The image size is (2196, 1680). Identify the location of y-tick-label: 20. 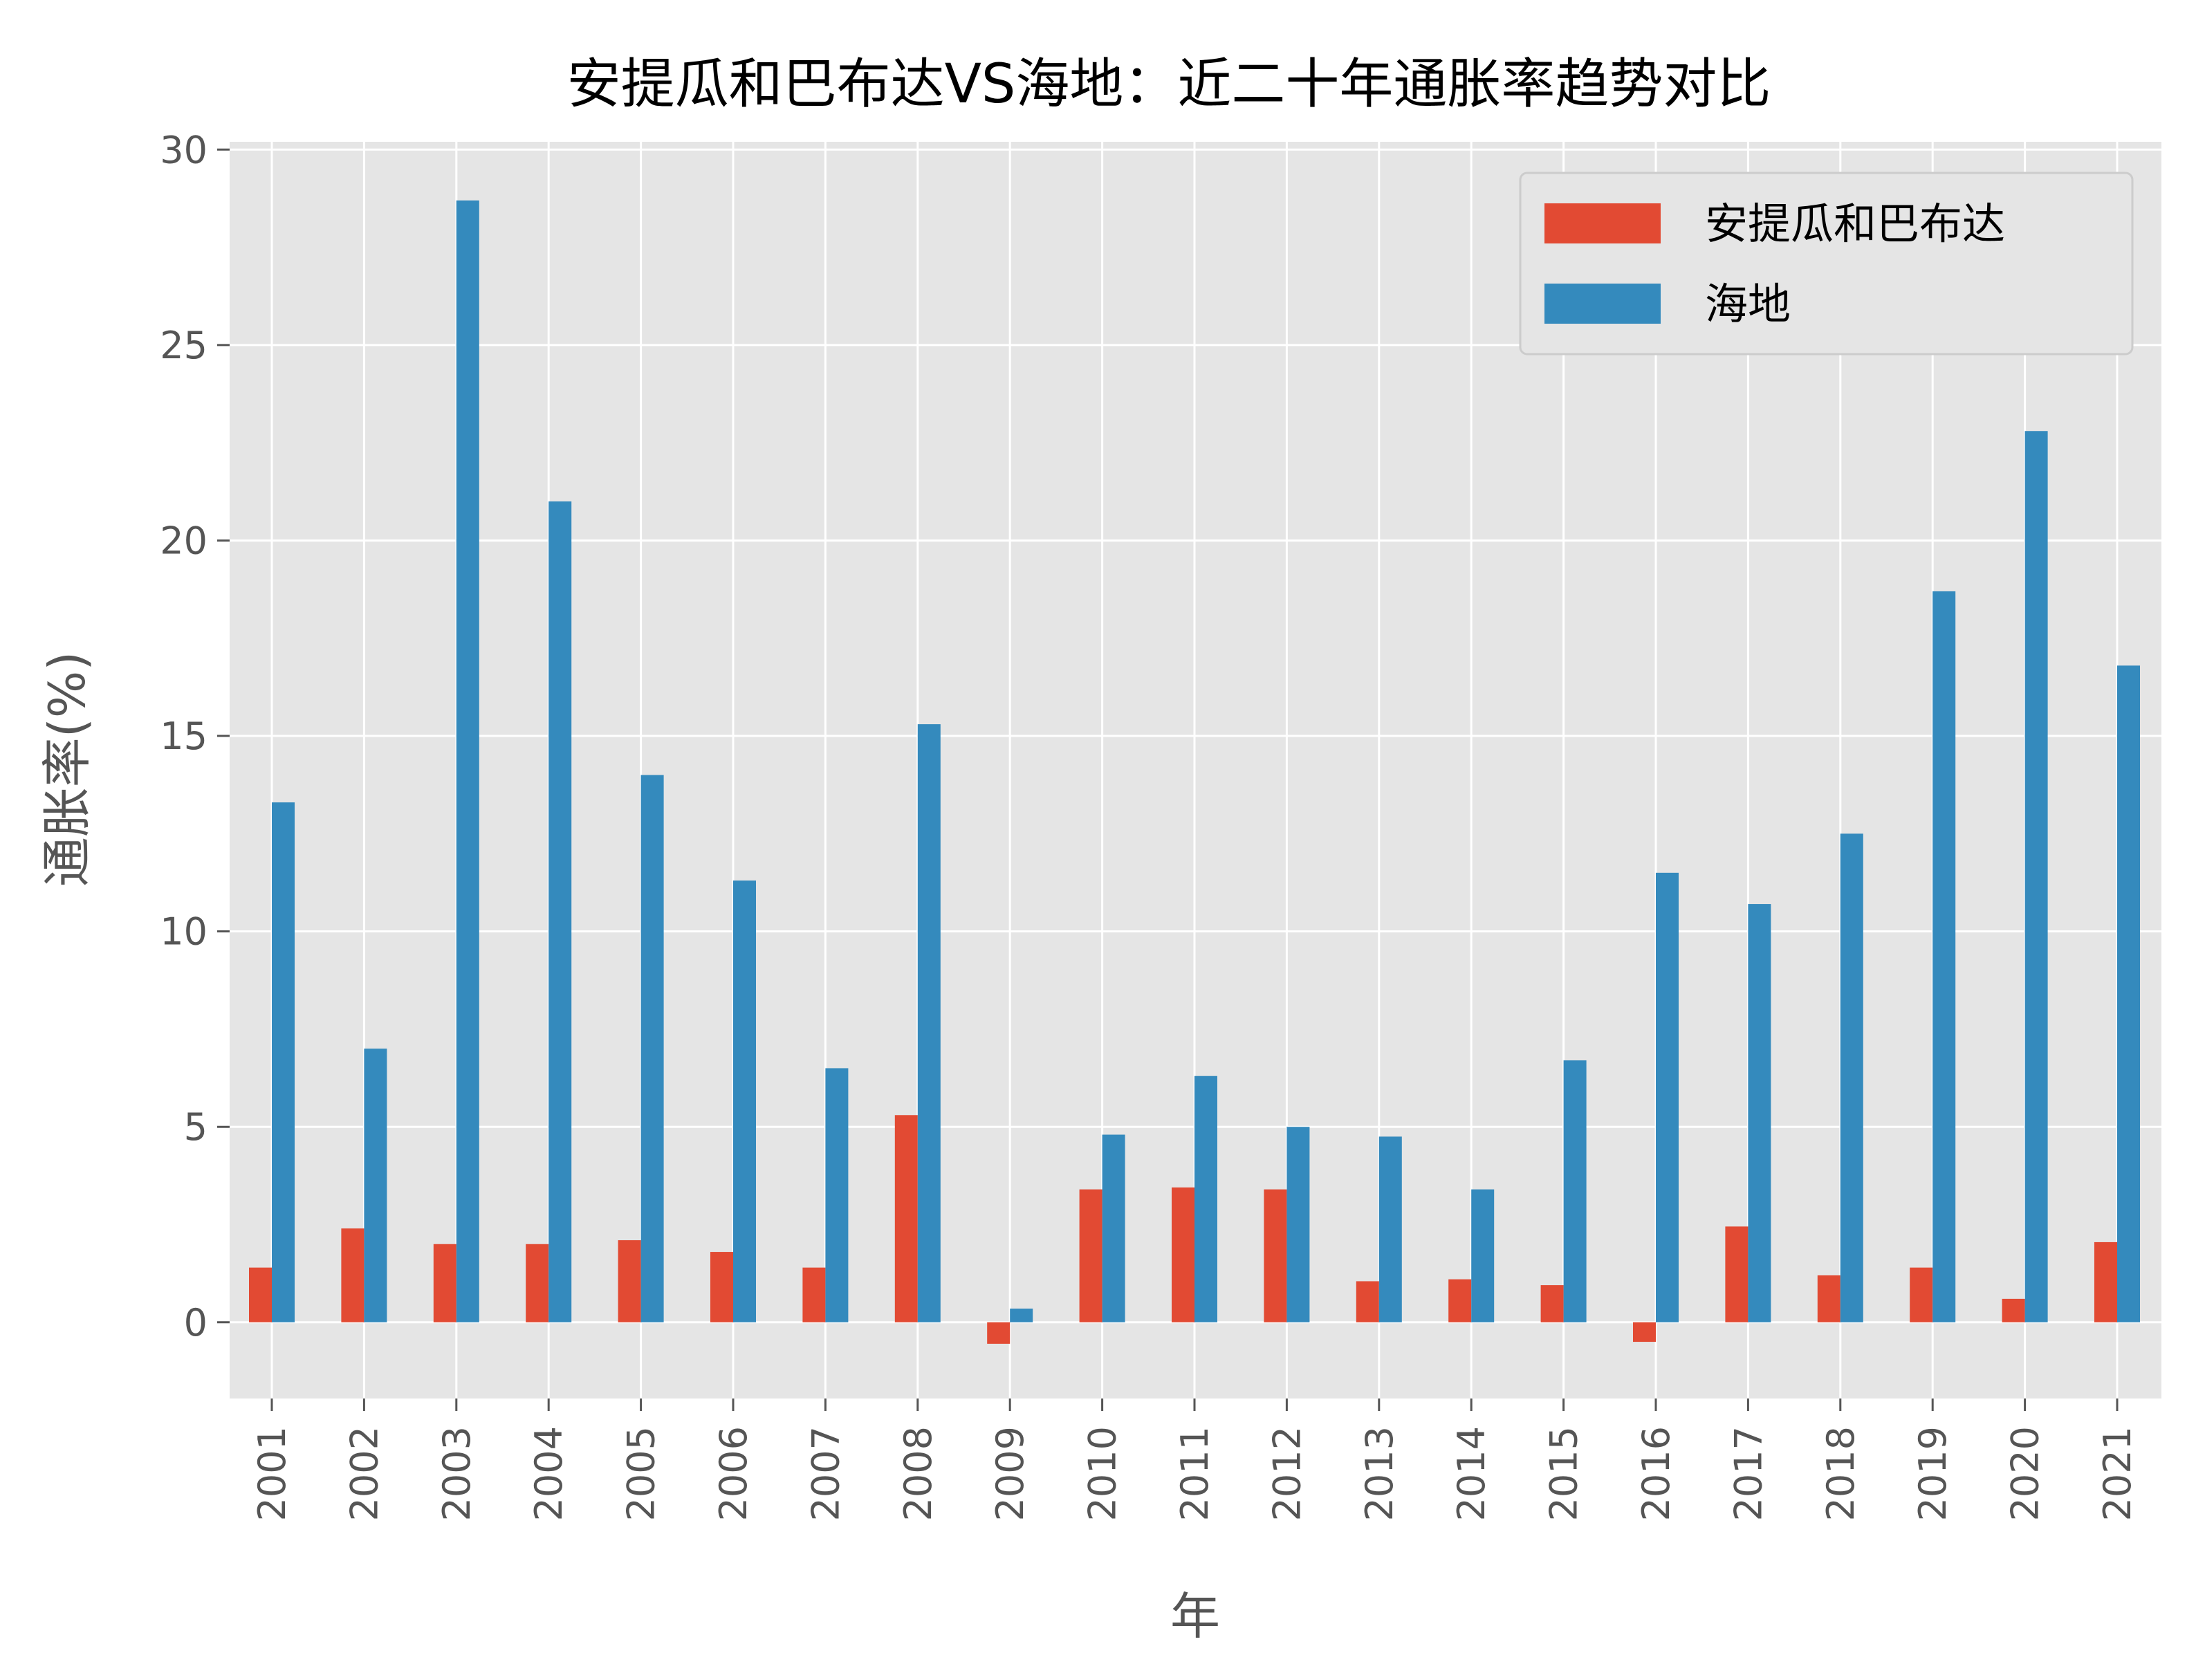
(183, 540).